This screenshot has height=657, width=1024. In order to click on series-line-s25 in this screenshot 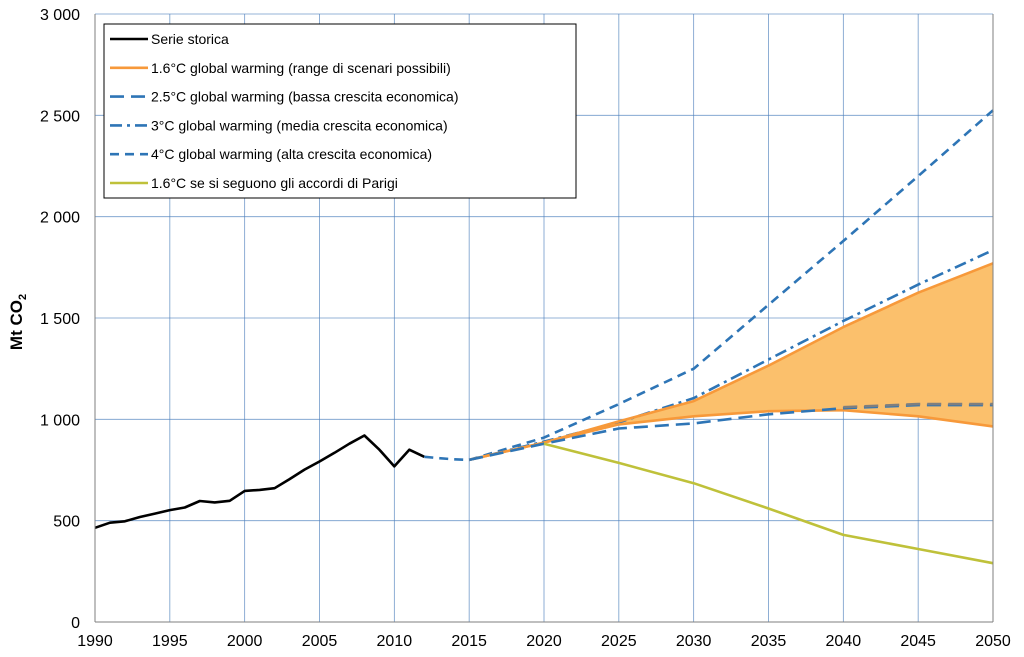, I will do `click(730, 432)`.